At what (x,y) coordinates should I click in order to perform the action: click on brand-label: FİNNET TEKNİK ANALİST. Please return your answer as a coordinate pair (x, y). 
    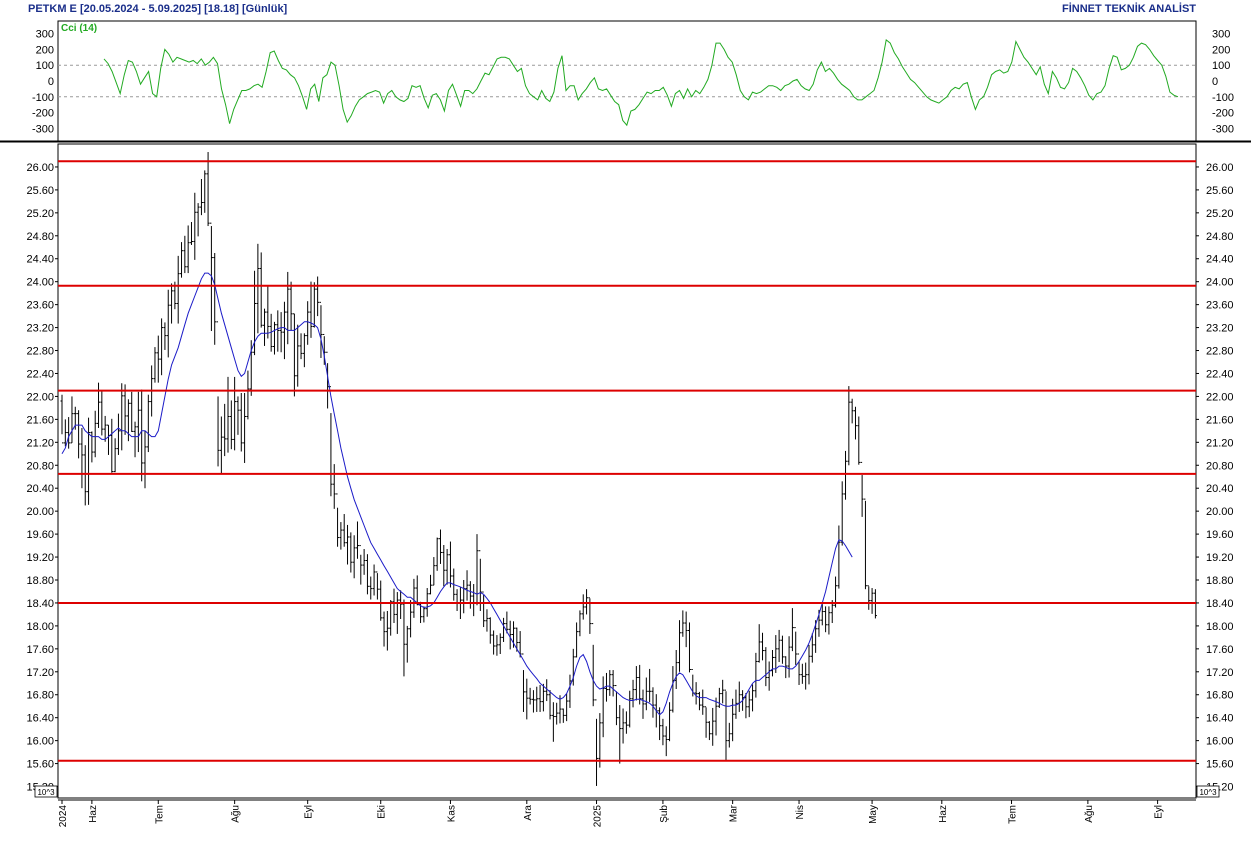
    Looking at the image, I should click on (1128, 9).